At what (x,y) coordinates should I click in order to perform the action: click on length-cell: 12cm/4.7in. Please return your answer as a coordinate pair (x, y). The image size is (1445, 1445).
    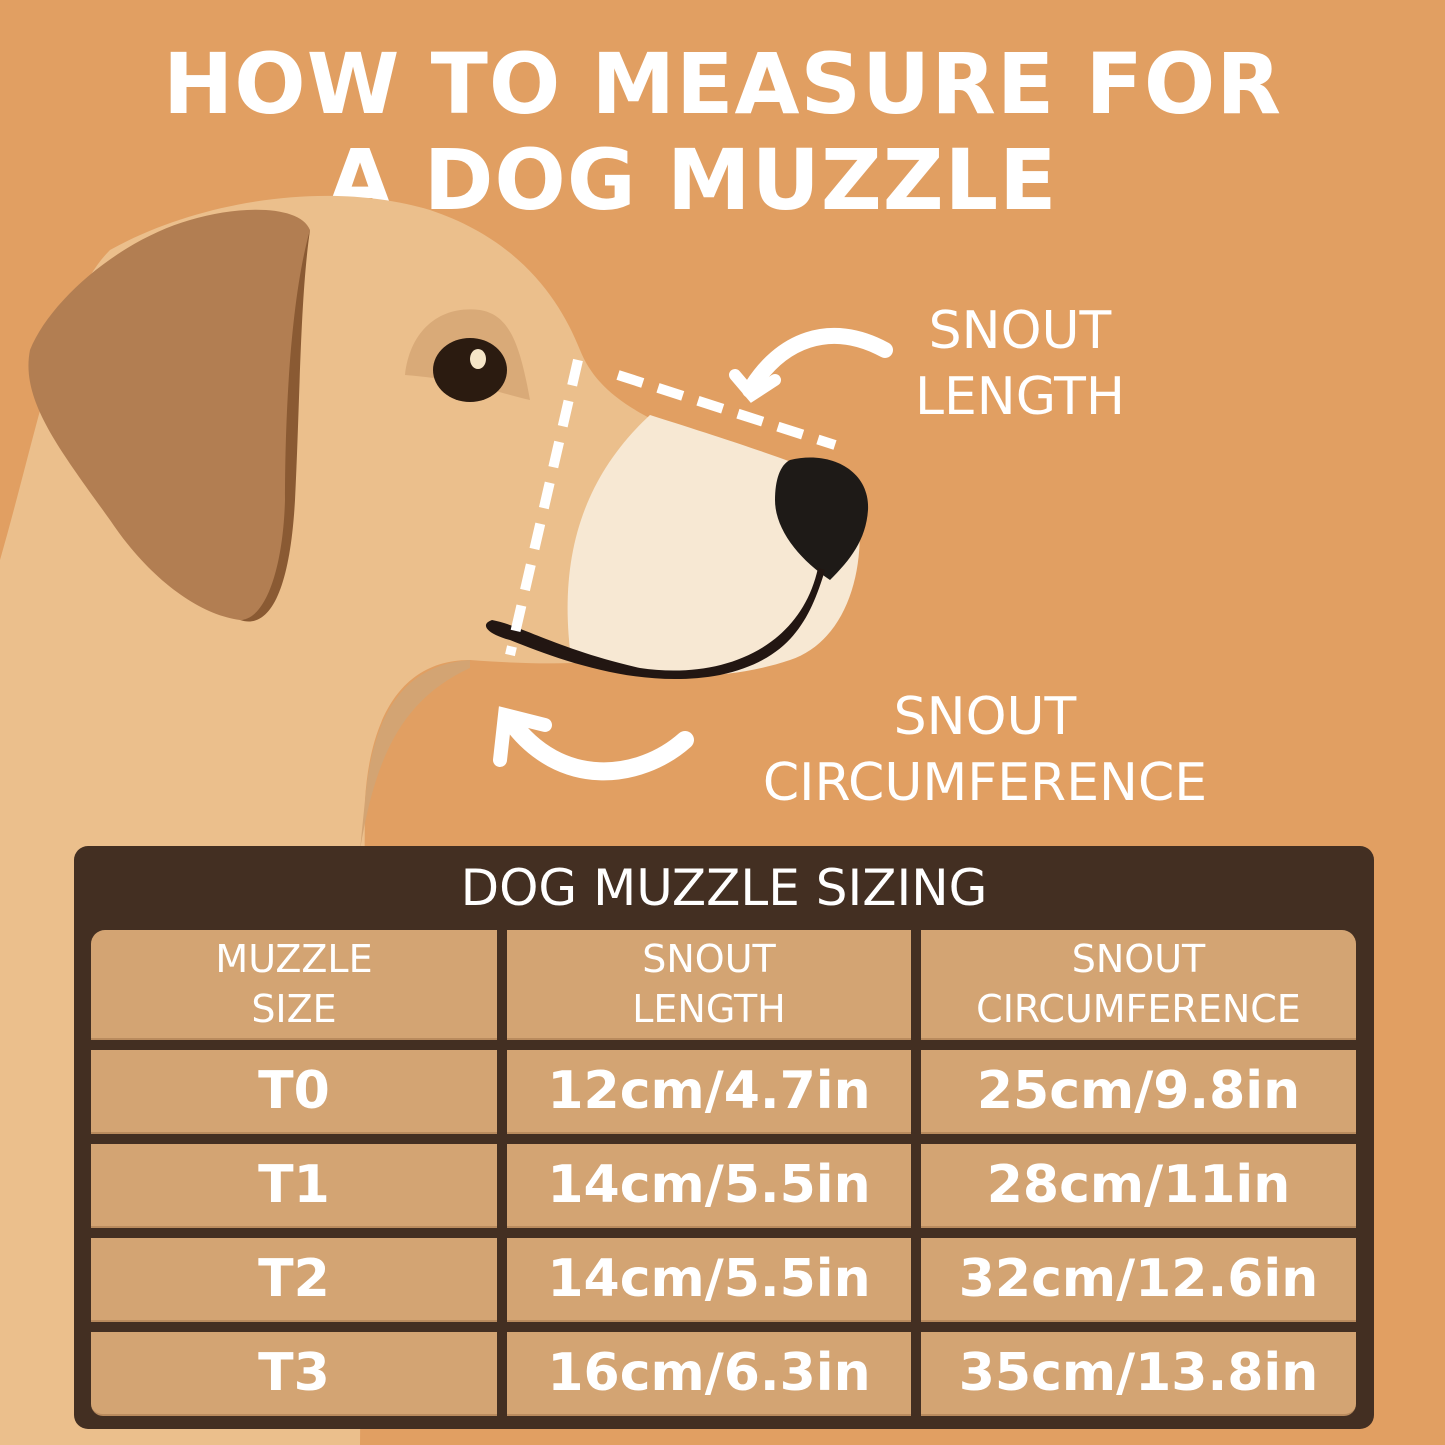
    Looking at the image, I should click on (709, 1092).